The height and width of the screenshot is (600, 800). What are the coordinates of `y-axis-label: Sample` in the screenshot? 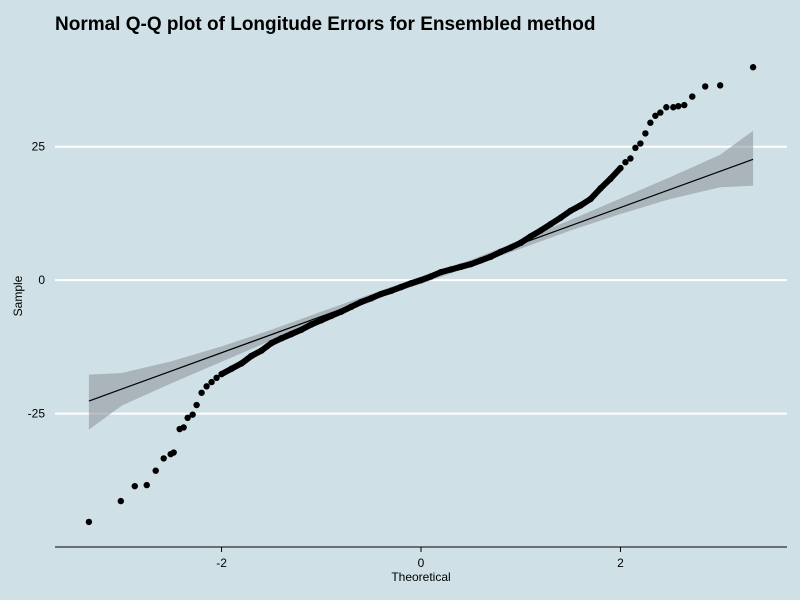 It's located at (18, 295).